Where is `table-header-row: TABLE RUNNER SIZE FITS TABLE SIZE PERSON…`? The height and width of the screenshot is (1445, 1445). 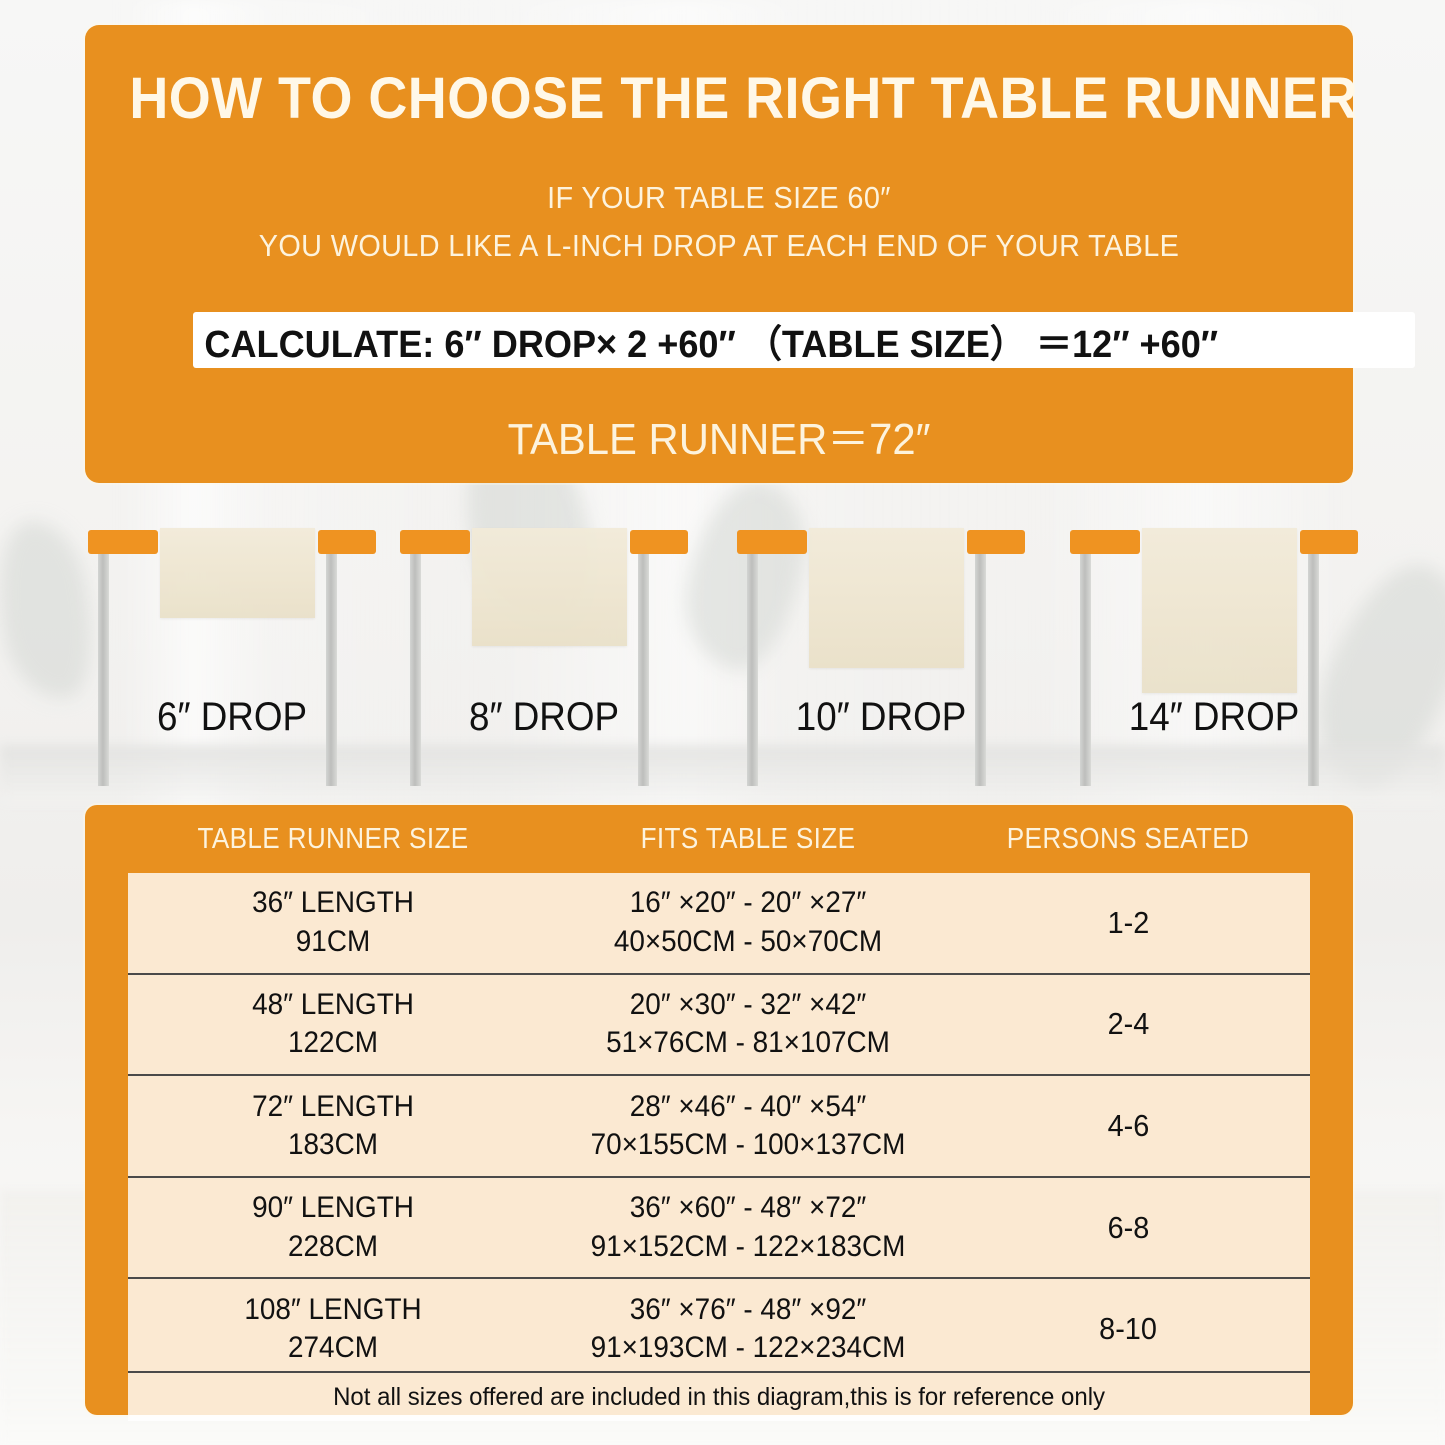
table-header-row: TABLE RUNNER SIZE FITS TABLE SIZE PERSON… is located at coordinates (719, 839).